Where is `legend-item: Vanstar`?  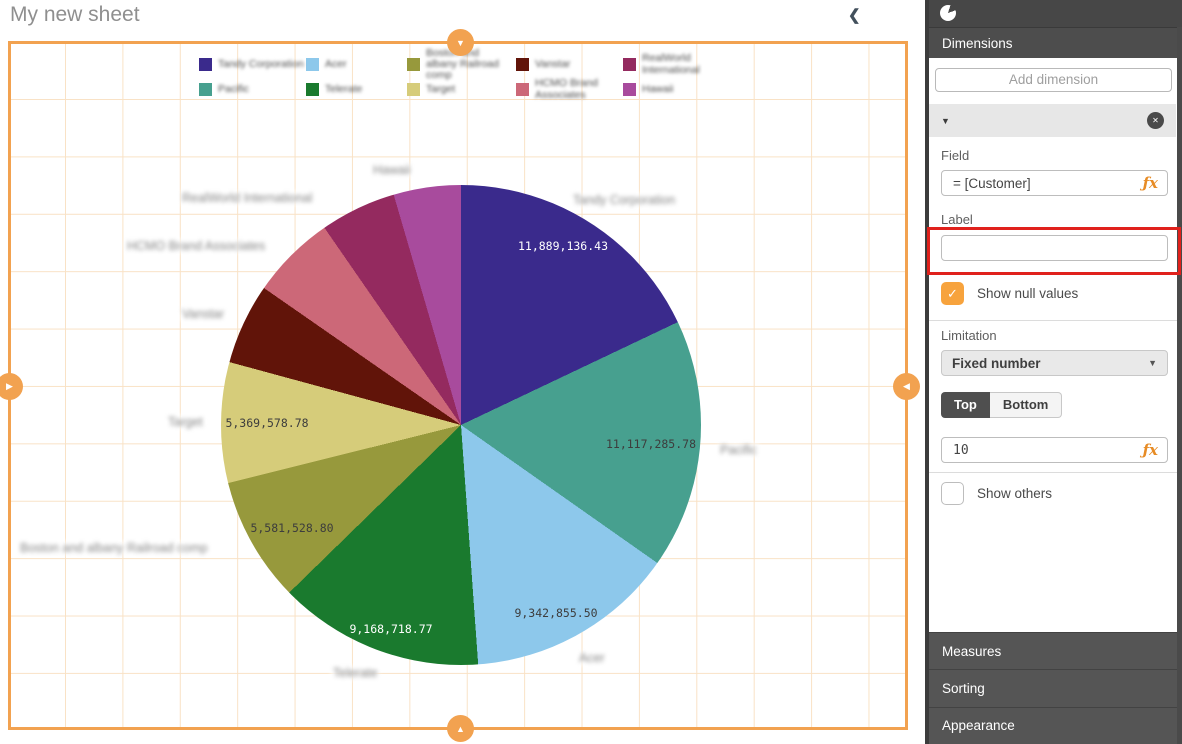
legend-item: Vanstar is located at coordinates (569, 64).